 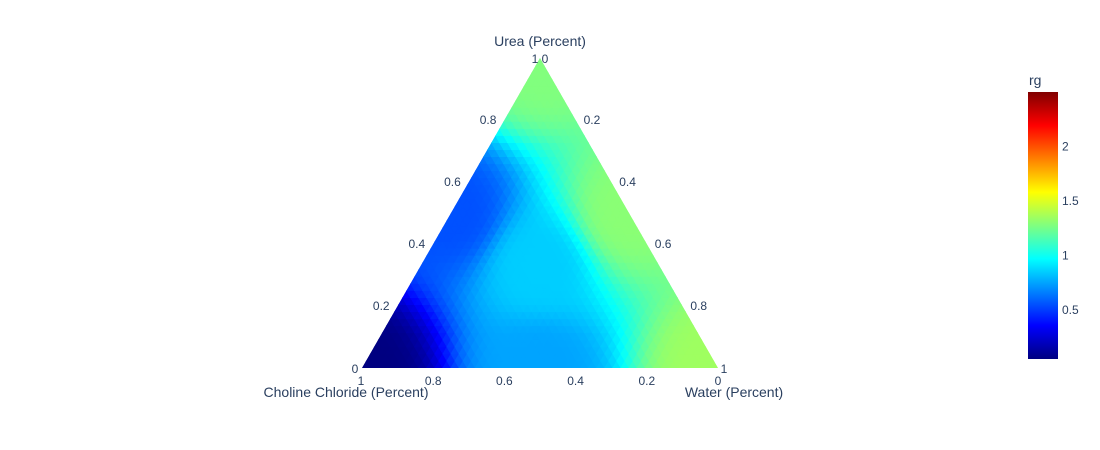 What do you see at coordinates (1070, 201) in the screenshot?
I see `colorbar-tick-label: 1.5` at bounding box center [1070, 201].